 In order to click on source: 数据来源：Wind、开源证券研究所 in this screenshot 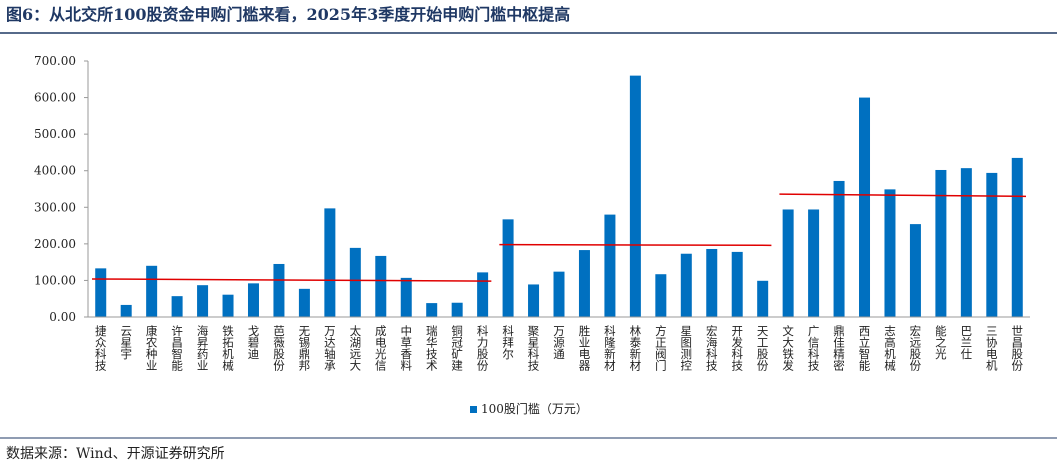, I will do `click(115, 454)`.